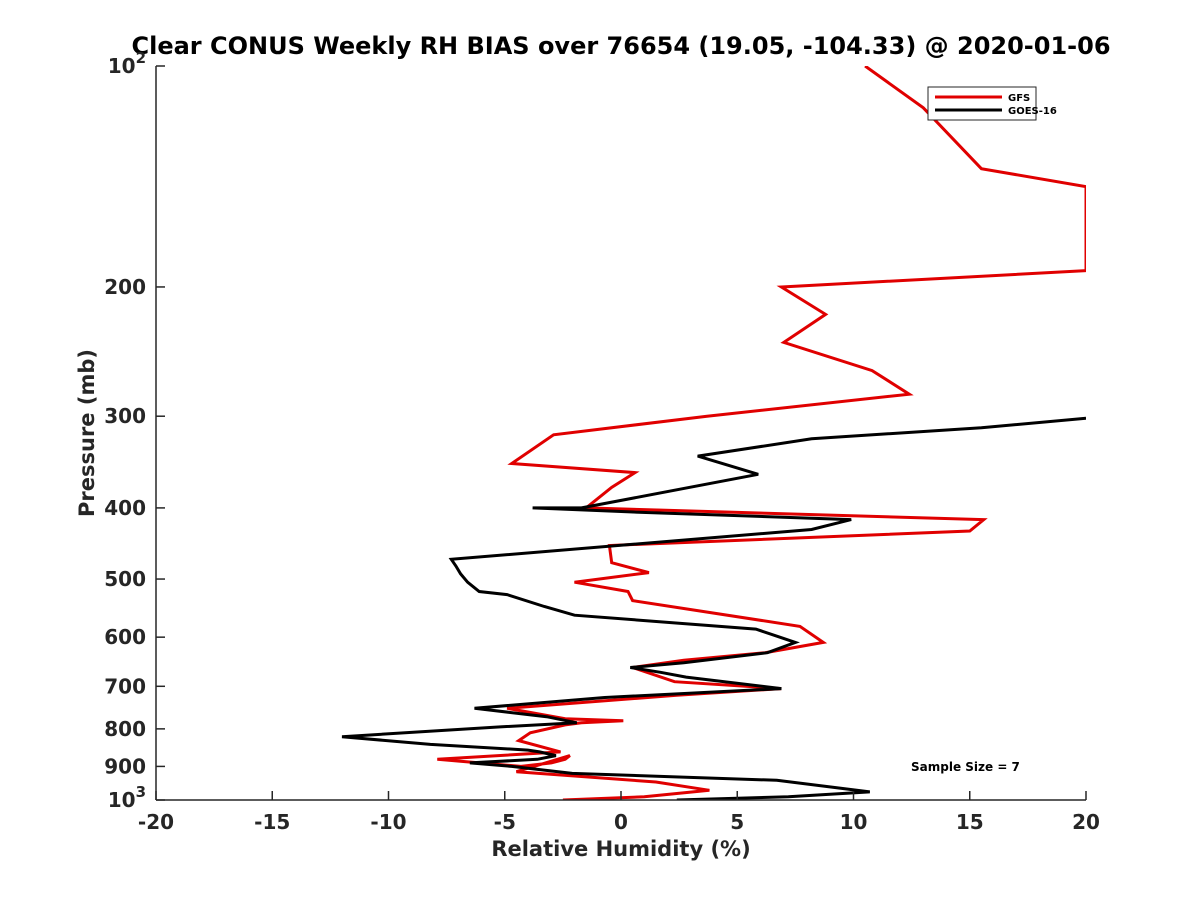 The height and width of the screenshot is (900, 1200). What do you see at coordinates (1032, 111) in the screenshot?
I see `legend-label: GOES-16` at bounding box center [1032, 111].